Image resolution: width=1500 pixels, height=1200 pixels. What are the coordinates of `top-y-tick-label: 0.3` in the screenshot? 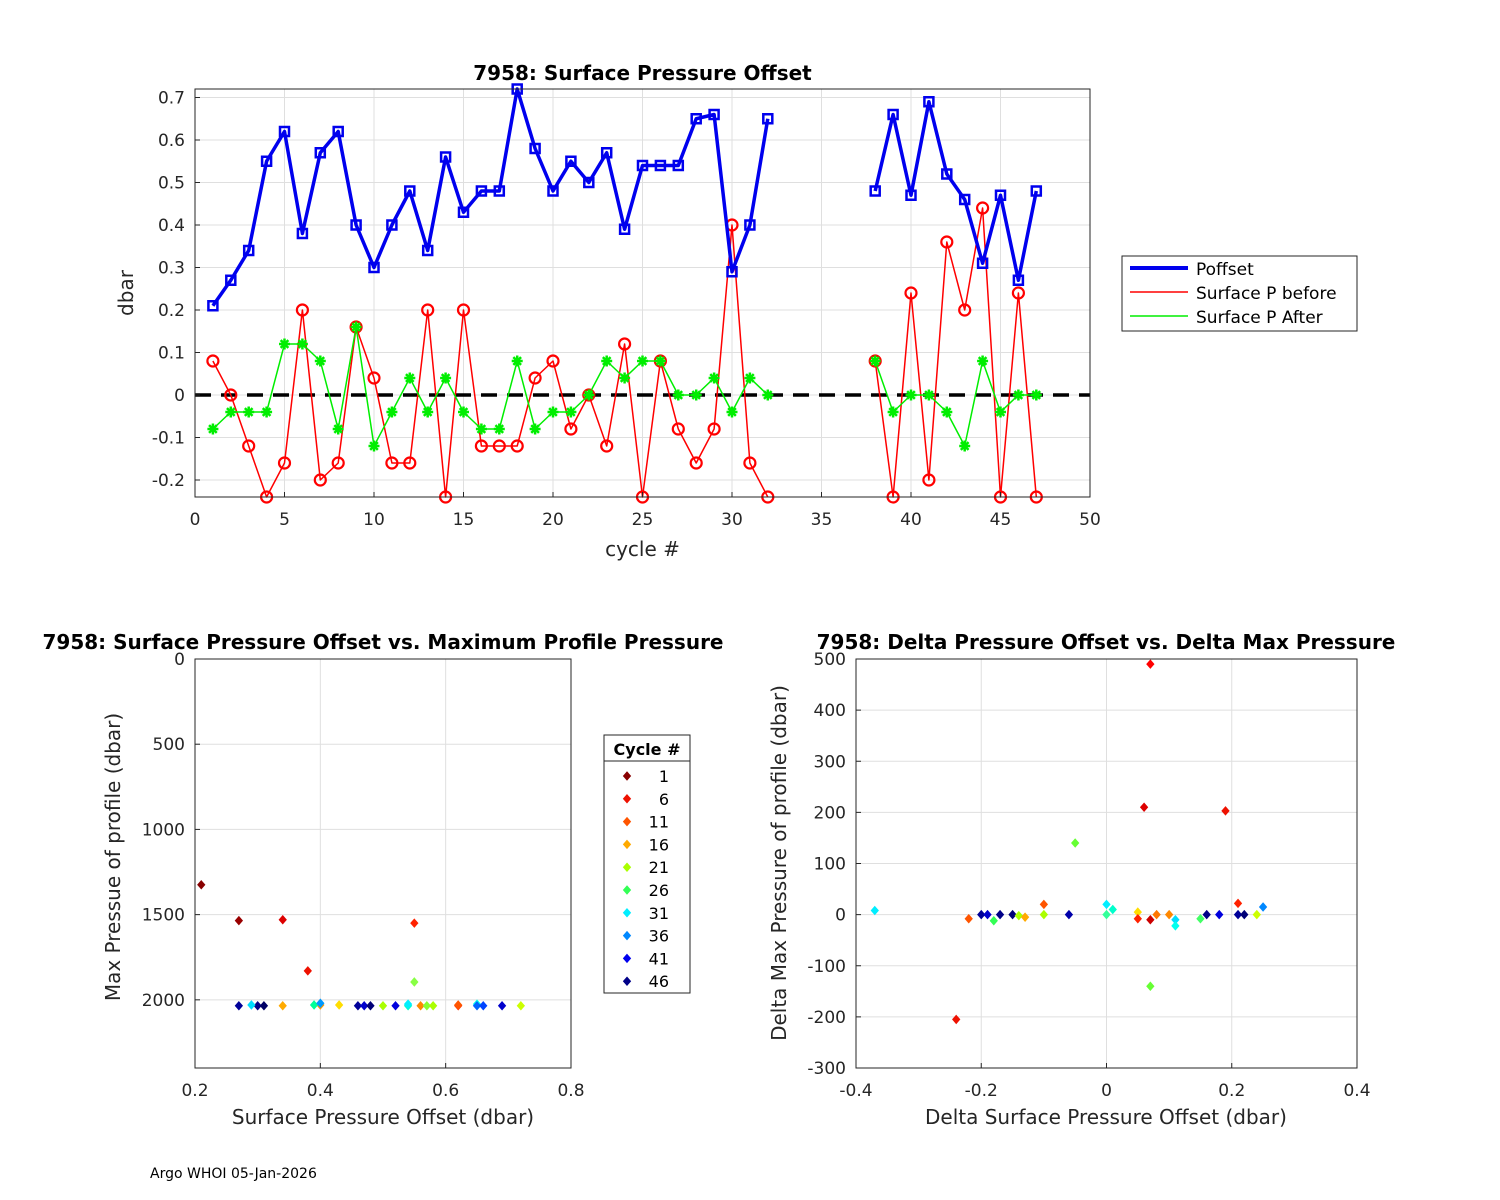 It's located at (171, 269).